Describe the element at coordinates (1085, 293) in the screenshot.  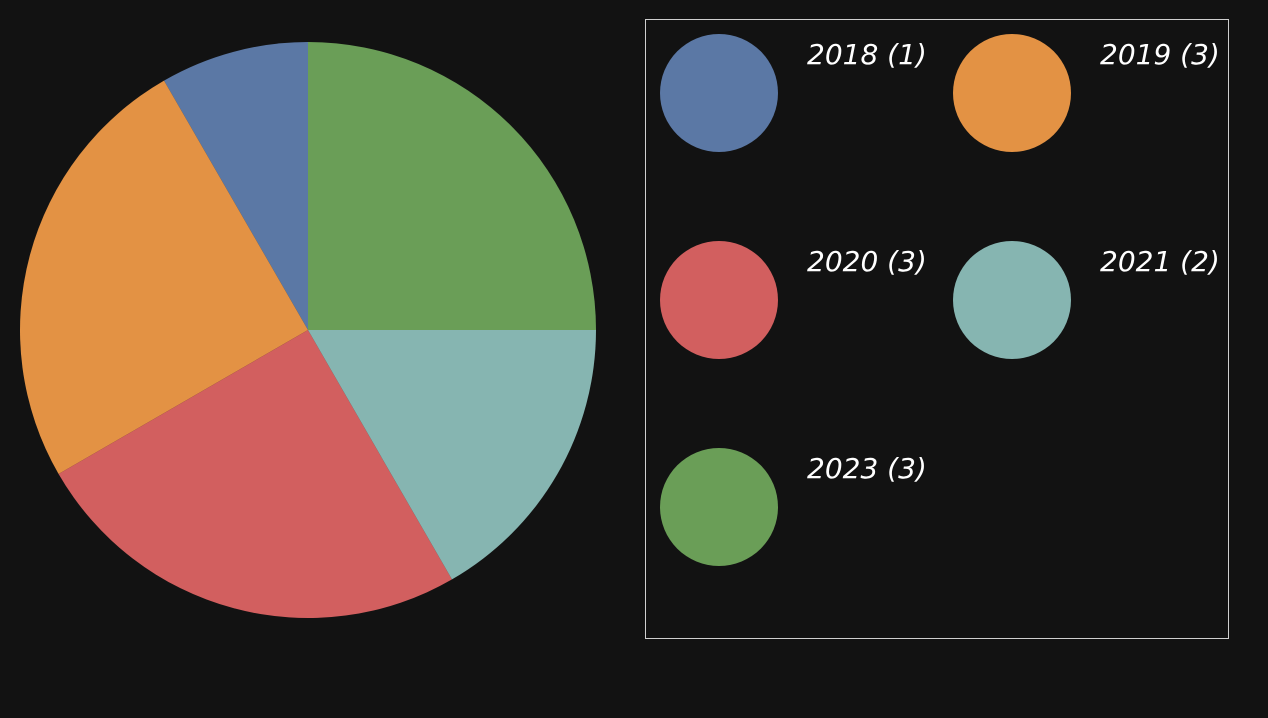
I see `legend-item-2021: 2021 (2)` at that location.